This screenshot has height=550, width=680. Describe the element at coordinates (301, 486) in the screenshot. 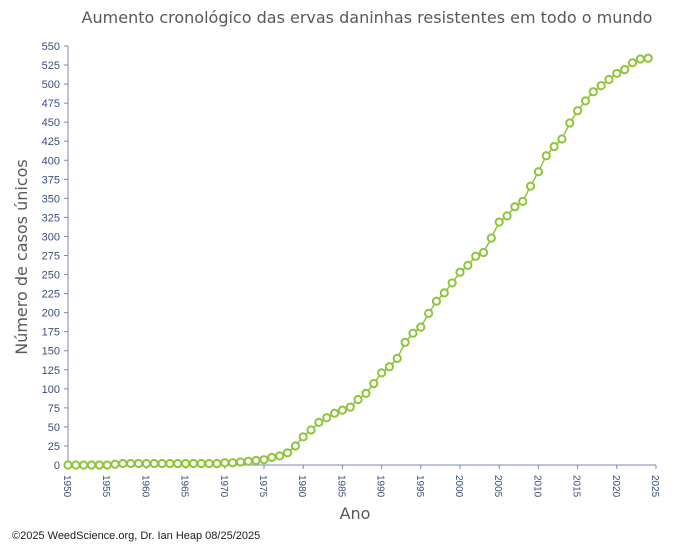

I see `x-tick-label: 1980` at that location.